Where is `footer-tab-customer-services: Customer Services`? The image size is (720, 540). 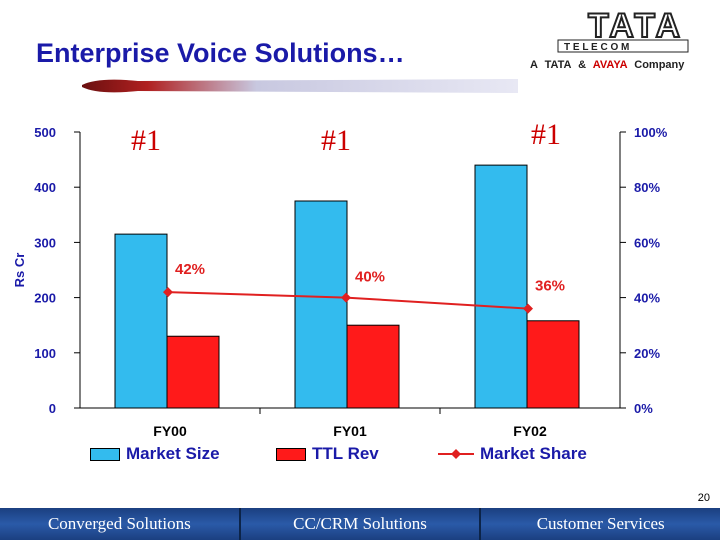 footer-tab-customer-services: Customer Services is located at coordinates (600, 524).